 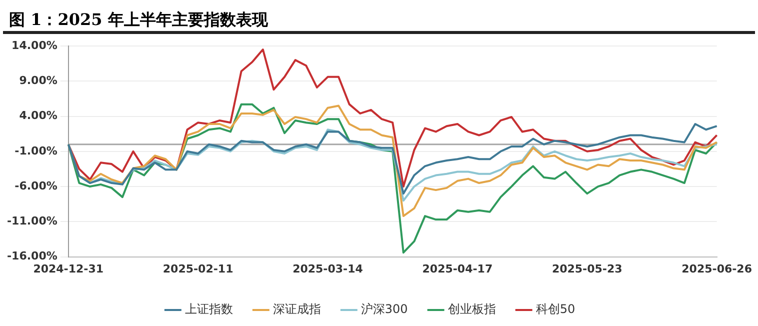 I want to click on y-tick-label: -16.00%, so click(x=32, y=256).